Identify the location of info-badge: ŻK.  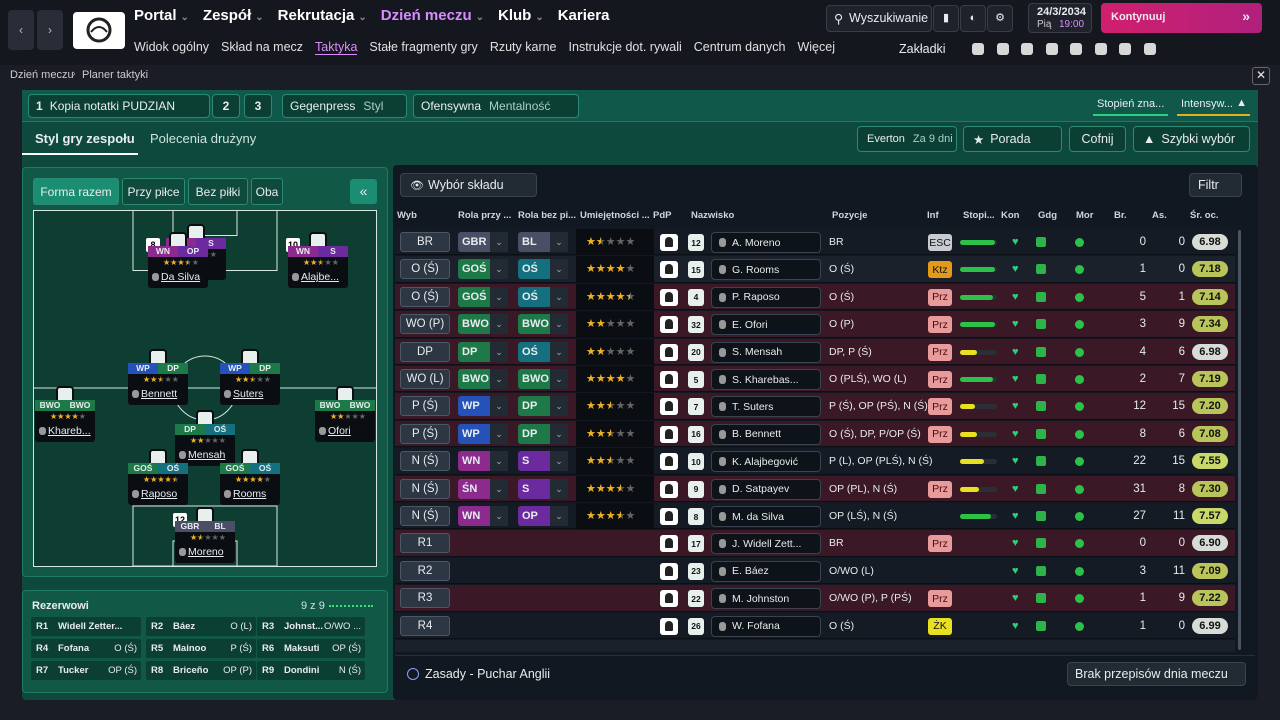
(940, 626).